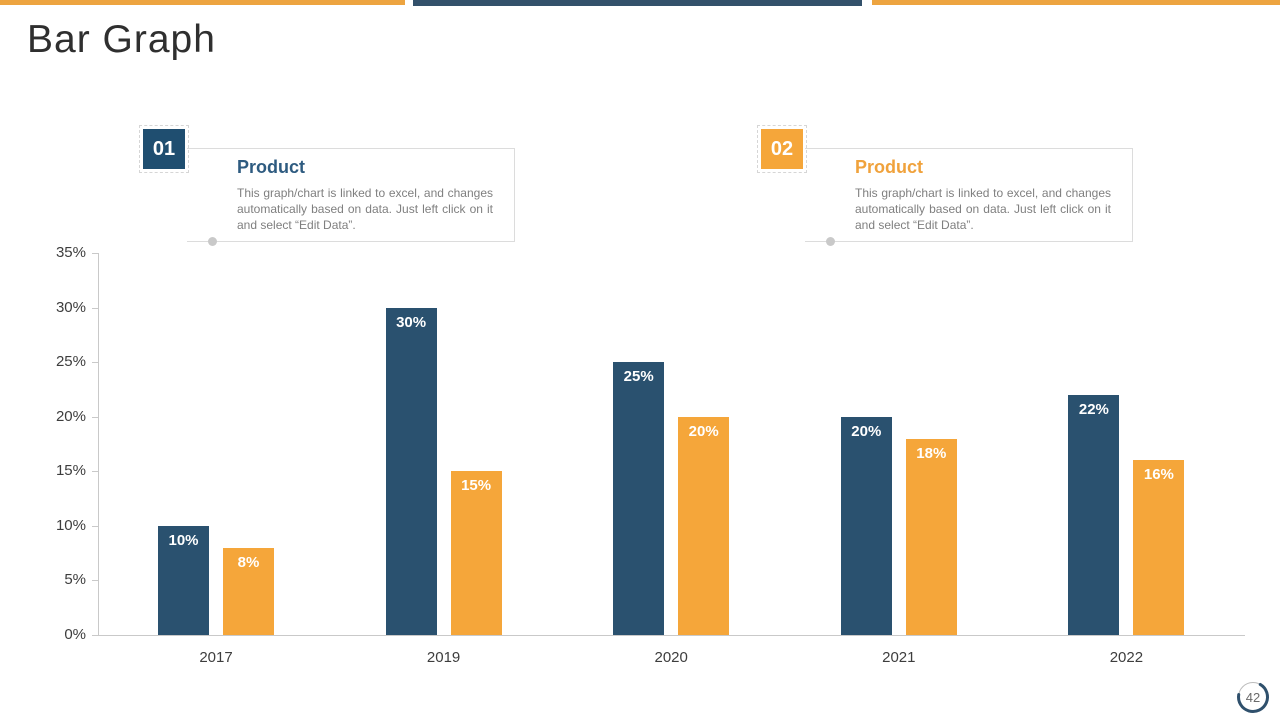 Image resolution: width=1280 pixels, height=720 pixels. Describe the element at coordinates (70, 416) in the screenshot. I see `y-axis-label: 20%` at that location.